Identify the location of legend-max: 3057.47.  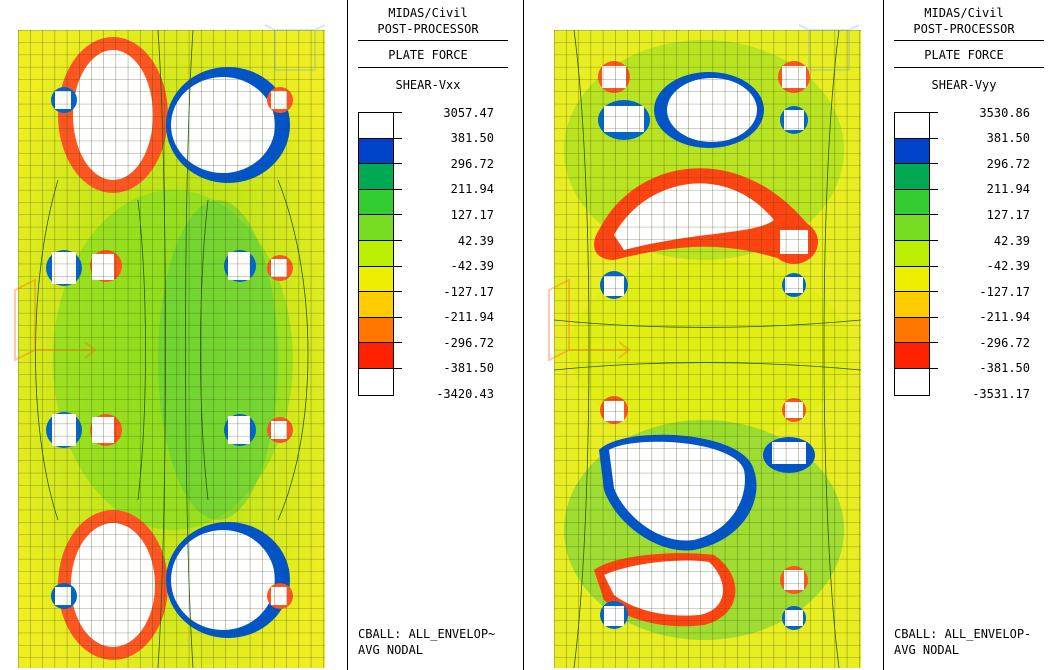
(468, 113).